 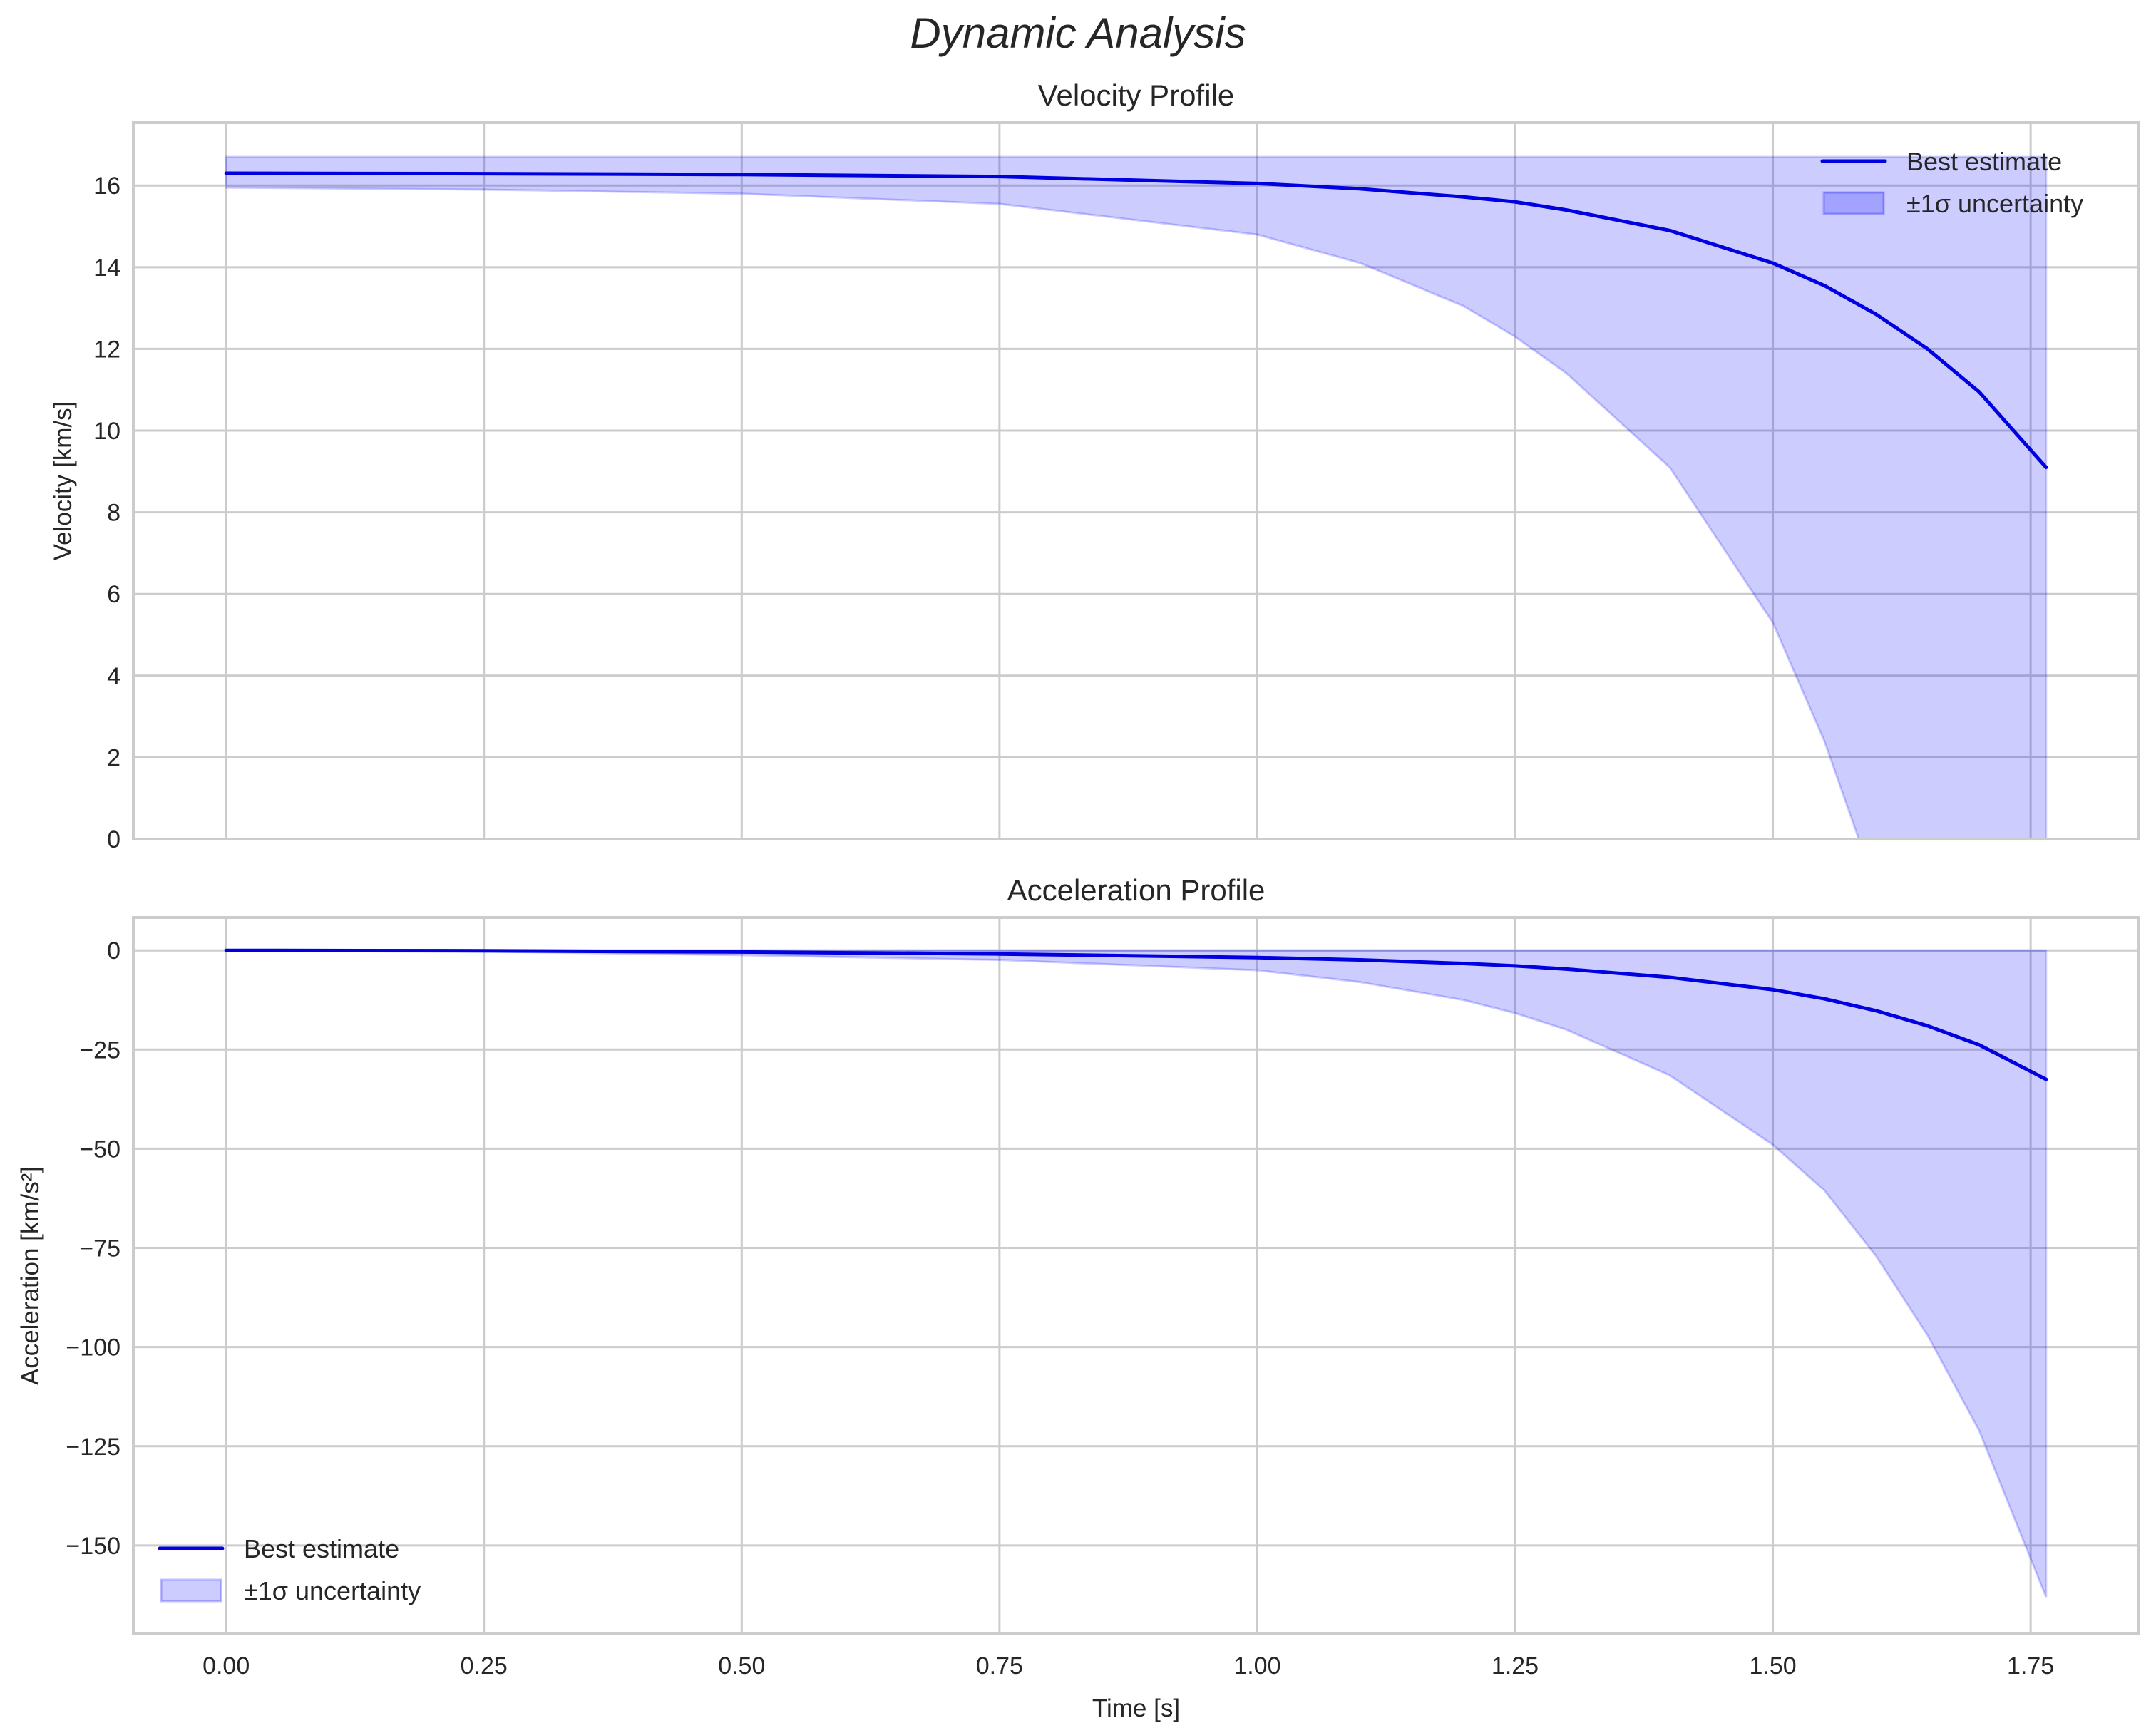 I want to click on velocity-ytick-label: 6, so click(x=113, y=594).